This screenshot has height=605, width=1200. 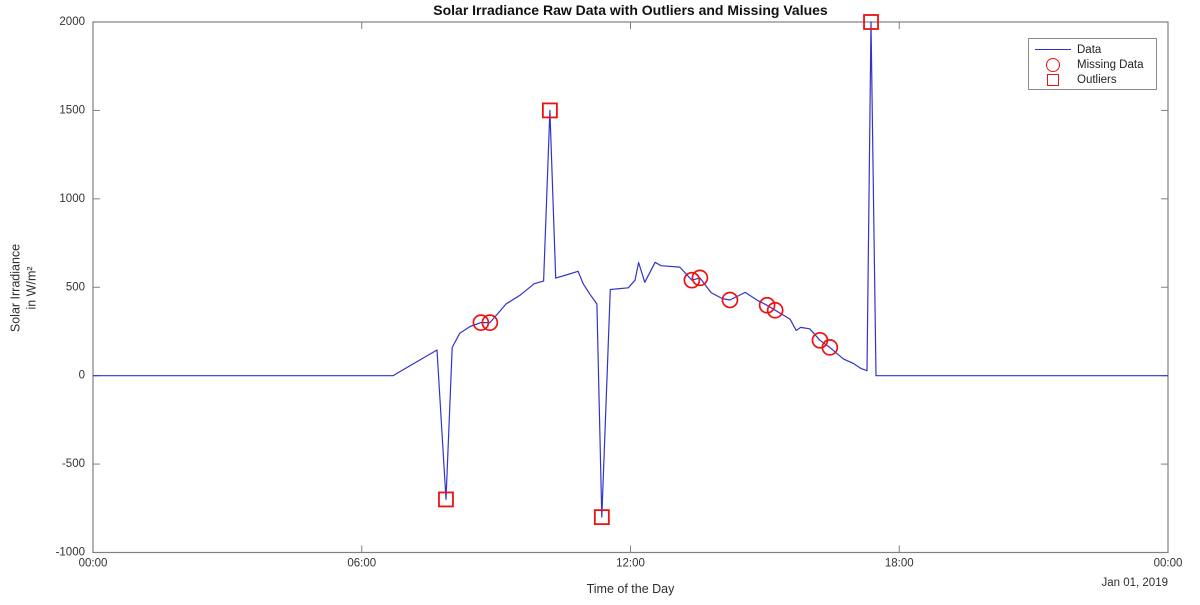 What do you see at coordinates (630, 589) in the screenshot?
I see `x-axis-label: Time of the Day` at bounding box center [630, 589].